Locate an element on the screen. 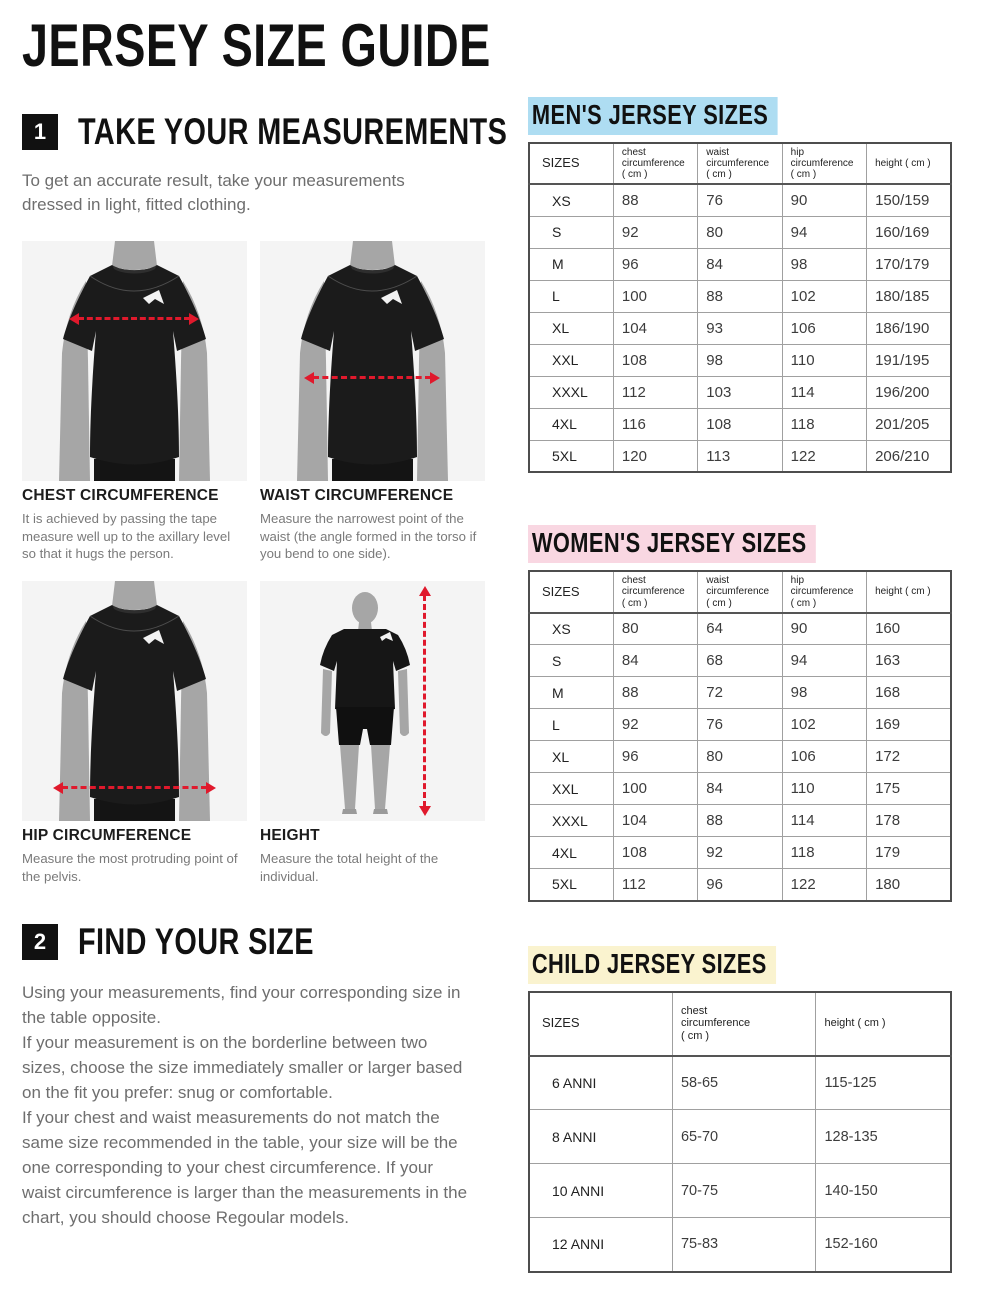 The height and width of the screenshot is (1315, 988). table-row: XXL 108 98 110 191/195 is located at coordinates (740, 360).